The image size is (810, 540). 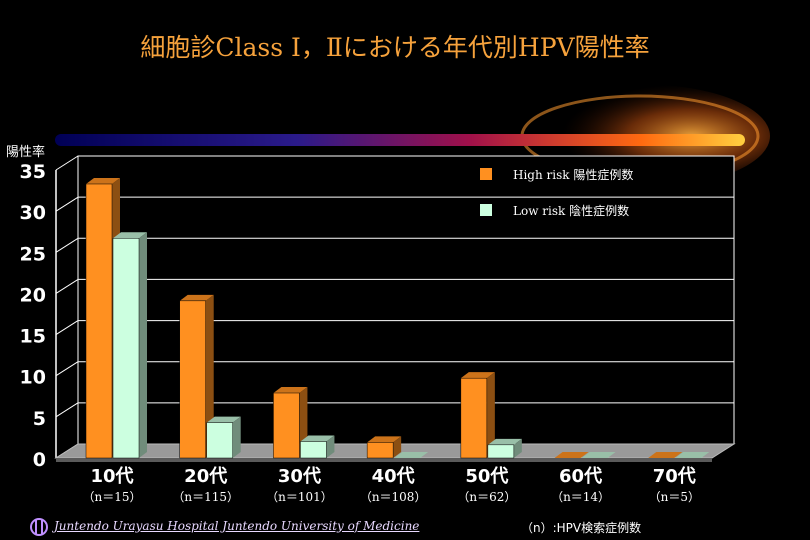 I want to click on x-tick-label: 40代, so click(x=393, y=476).